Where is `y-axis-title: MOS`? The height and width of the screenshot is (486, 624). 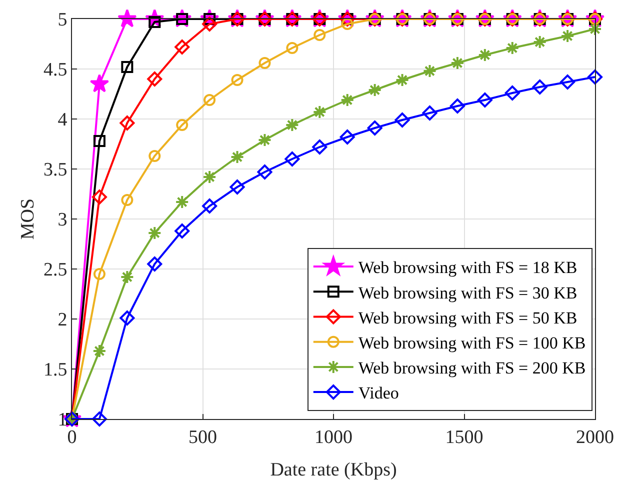 y-axis-title: MOS is located at coordinates (27, 219).